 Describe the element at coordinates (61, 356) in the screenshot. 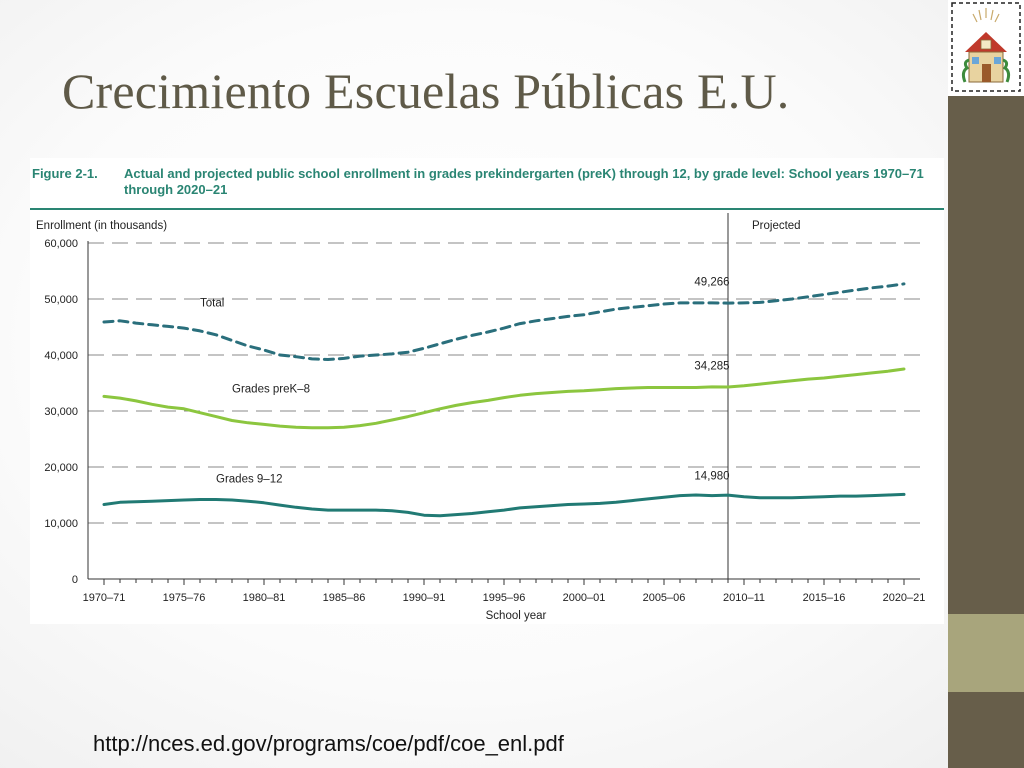

I see `y-tick-label: 40,000` at that location.